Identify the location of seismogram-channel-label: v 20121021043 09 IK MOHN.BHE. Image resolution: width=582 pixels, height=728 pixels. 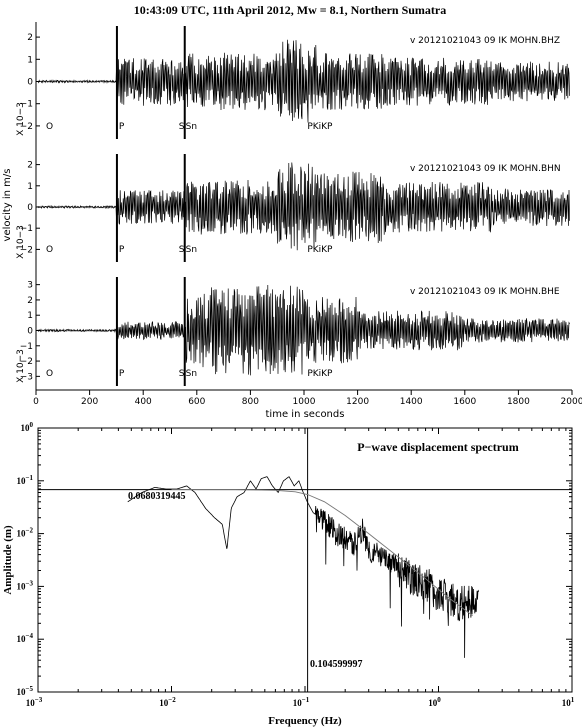
(485, 292).